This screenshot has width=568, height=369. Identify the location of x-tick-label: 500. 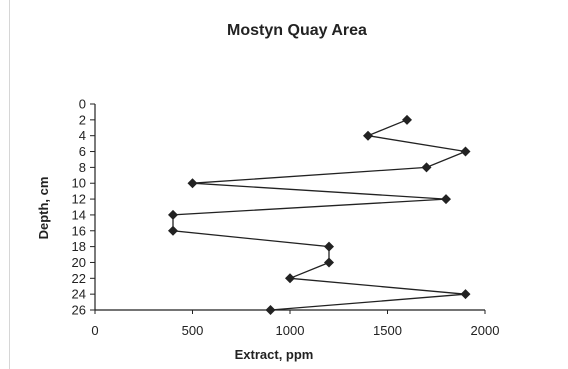
(193, 330).